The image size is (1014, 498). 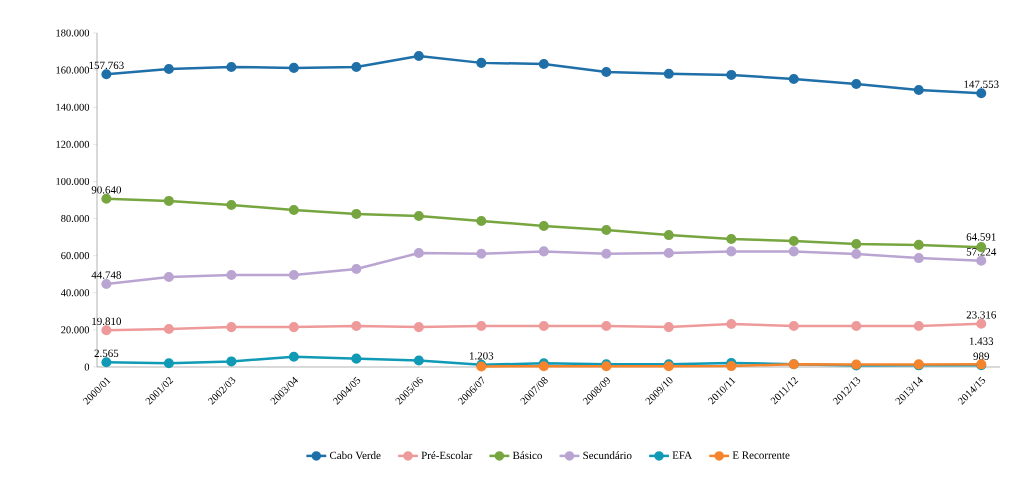 I want to click on y-tick-label: 120.000, so click(x=73, y=144).